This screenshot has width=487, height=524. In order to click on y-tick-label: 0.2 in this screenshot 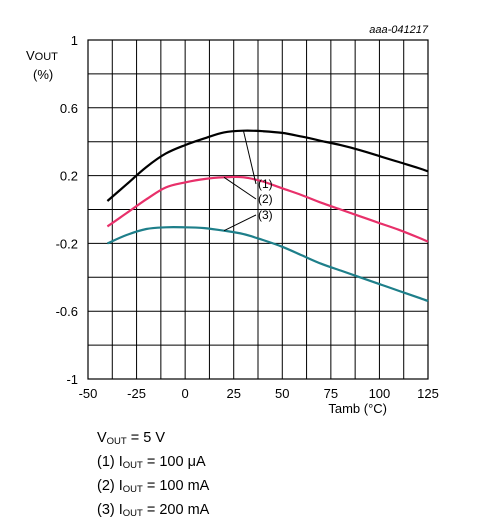, I will do `click(69, 176)`.